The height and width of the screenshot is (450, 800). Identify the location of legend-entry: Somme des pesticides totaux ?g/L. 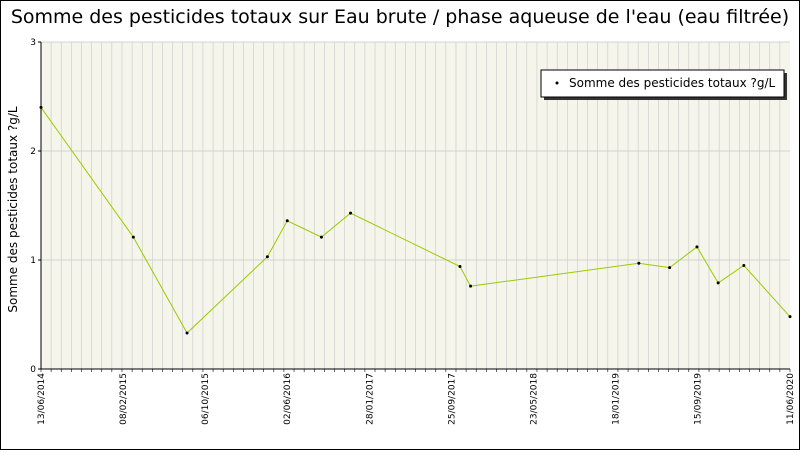
(672, 83).